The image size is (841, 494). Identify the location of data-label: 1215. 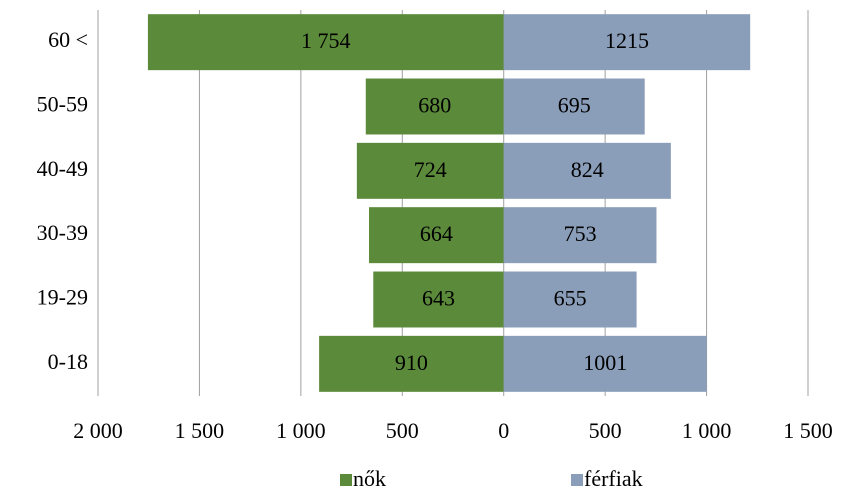
(627, 40).